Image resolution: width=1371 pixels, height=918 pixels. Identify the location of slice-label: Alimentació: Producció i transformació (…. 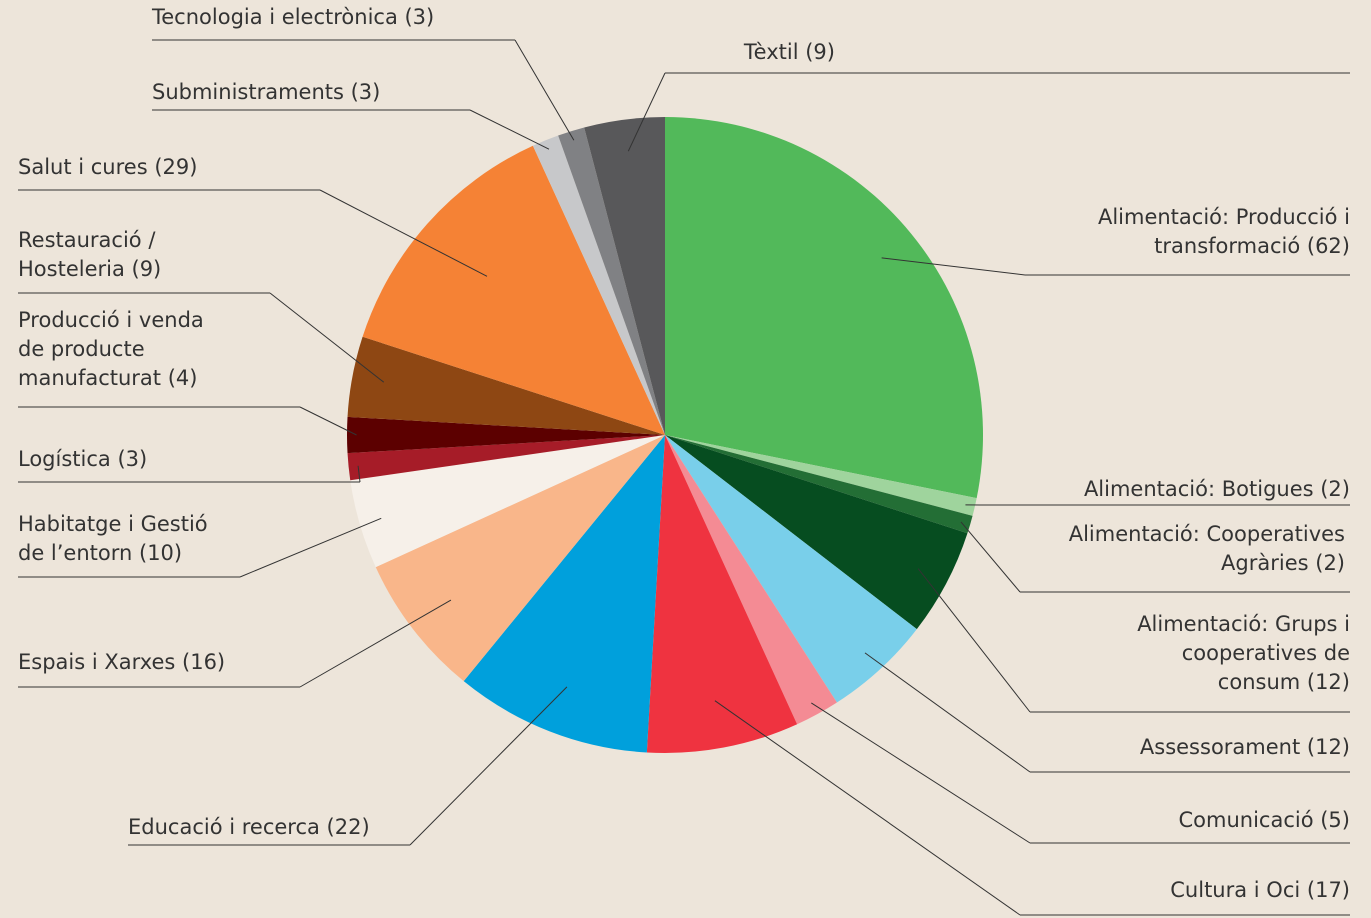
(1223, 231).